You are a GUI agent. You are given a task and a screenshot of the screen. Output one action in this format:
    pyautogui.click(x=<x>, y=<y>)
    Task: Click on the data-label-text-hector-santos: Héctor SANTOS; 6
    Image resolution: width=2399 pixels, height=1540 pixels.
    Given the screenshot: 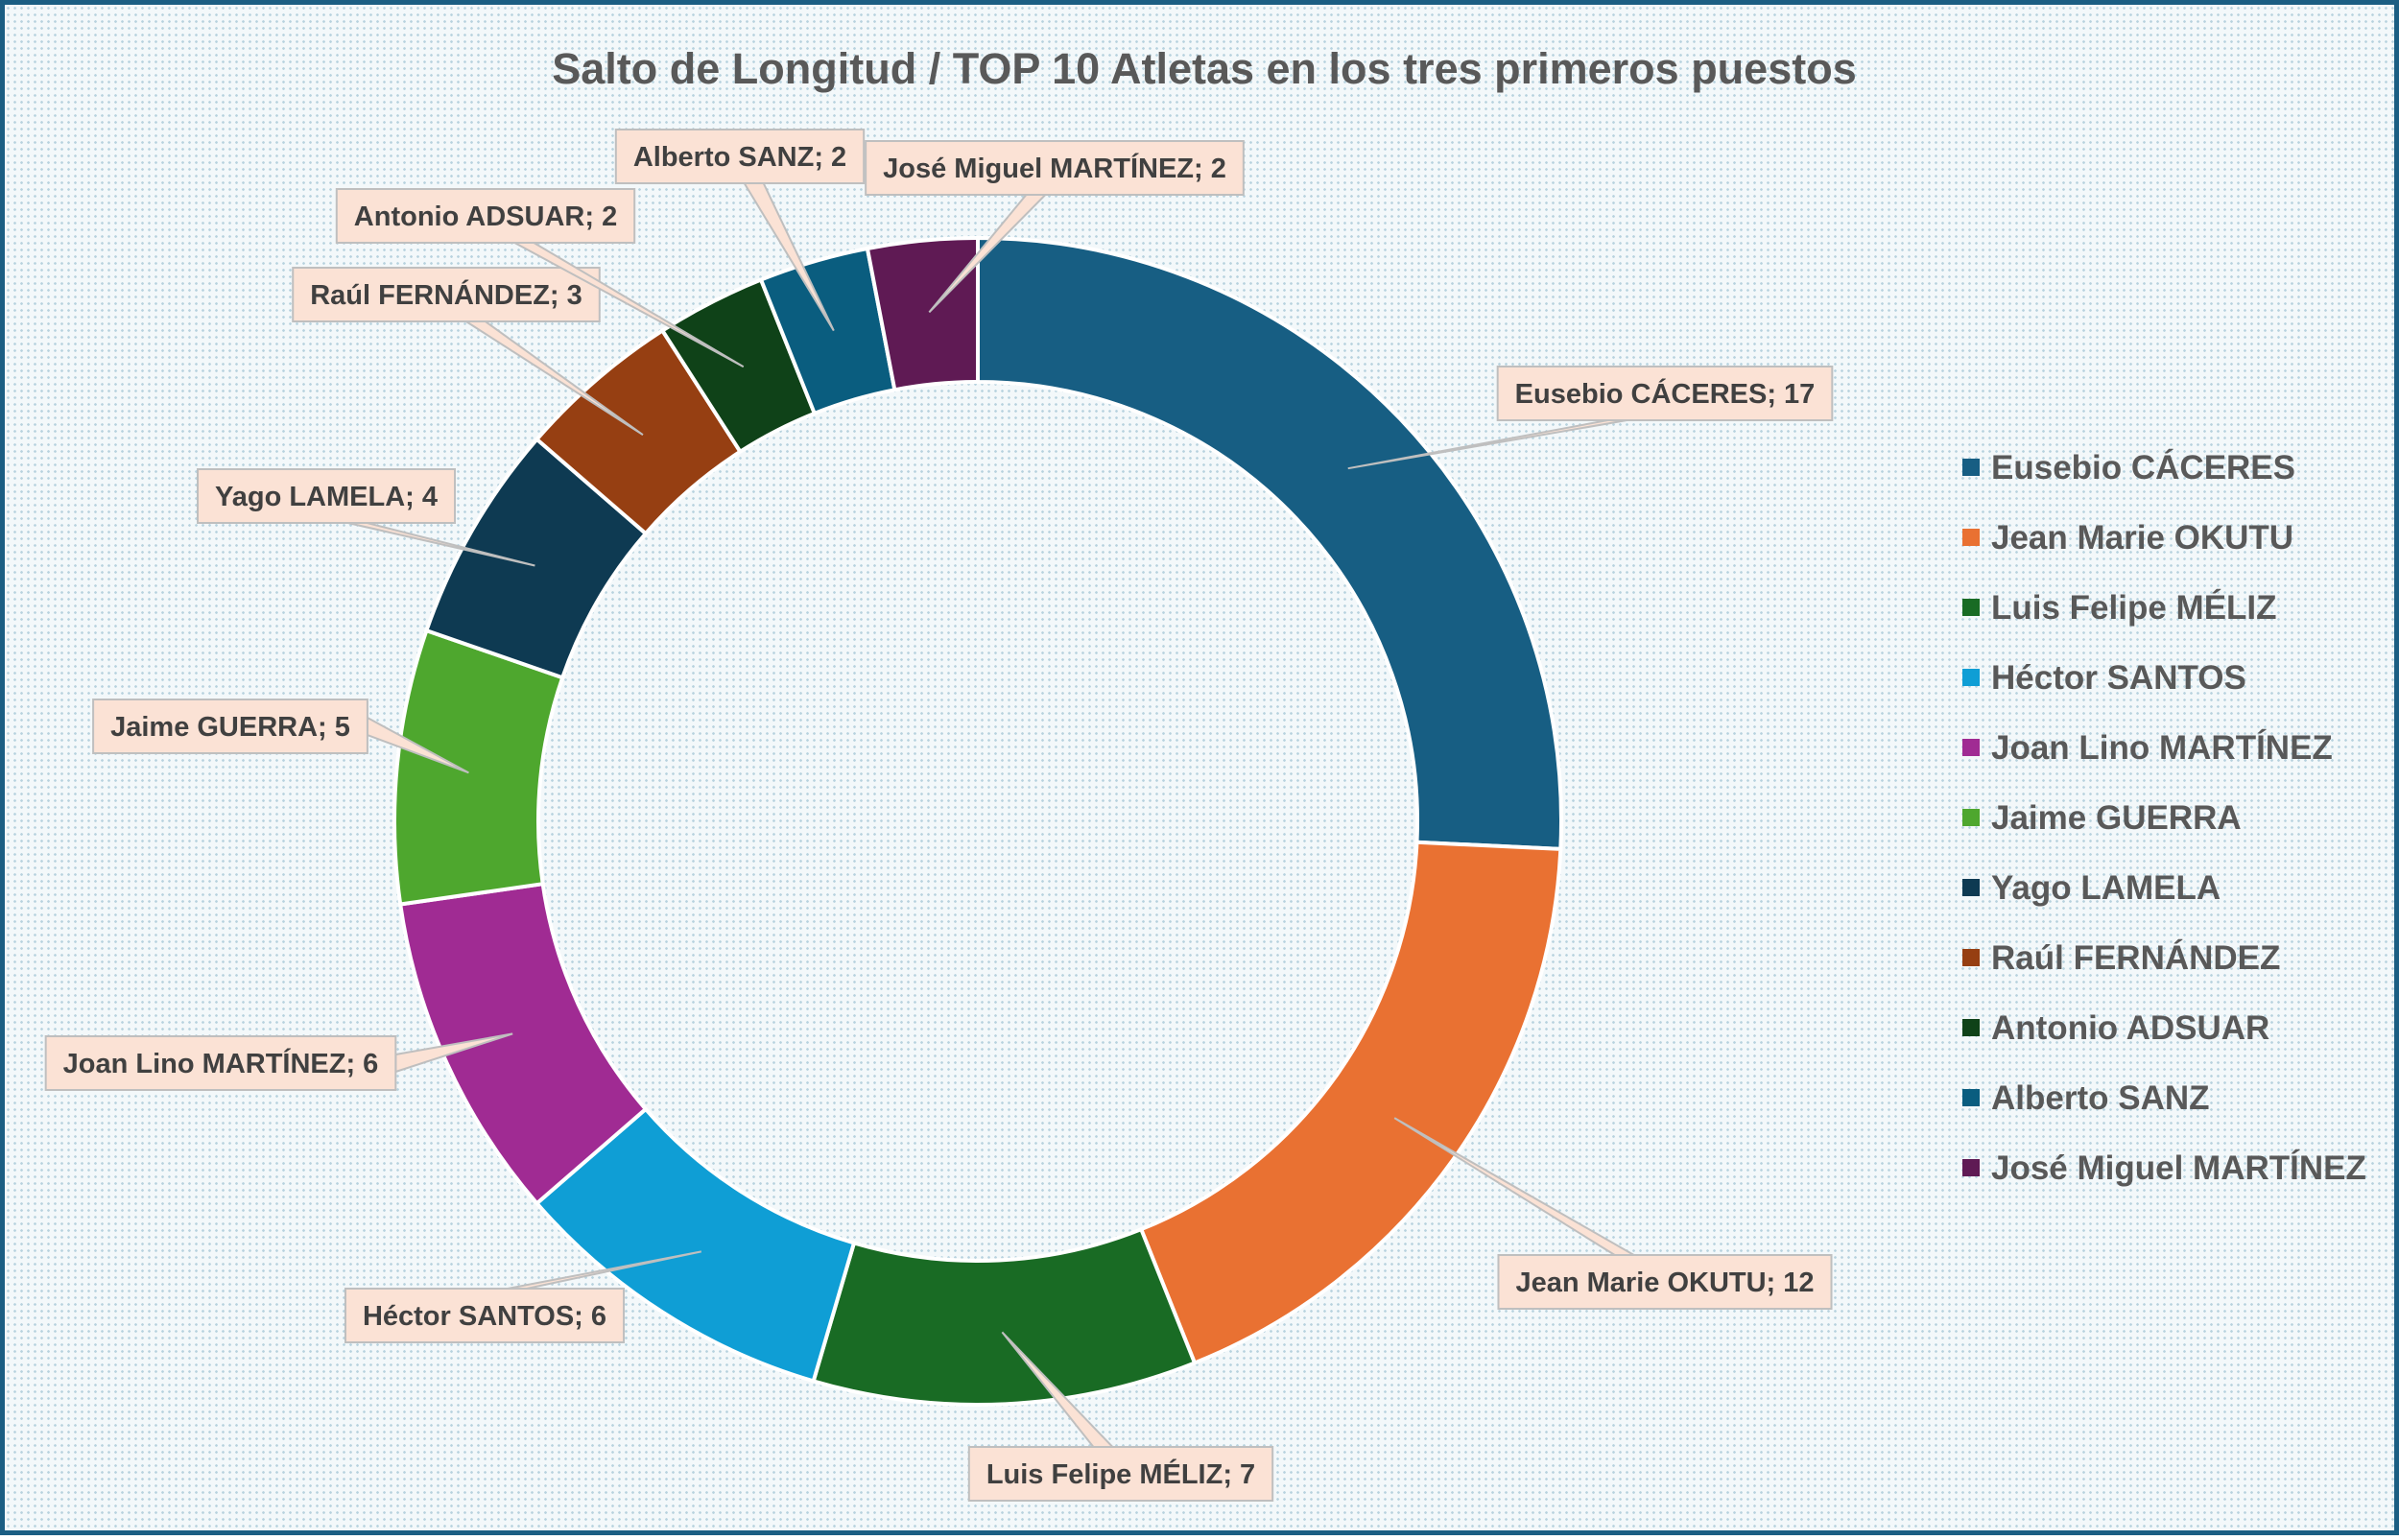 What is the action you would take?
    pyautogui.click(x=485, y=1316)
    